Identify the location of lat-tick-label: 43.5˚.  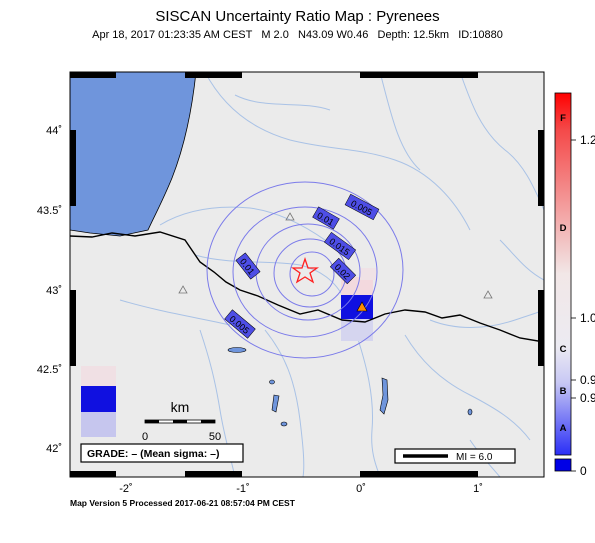
(49, 211).